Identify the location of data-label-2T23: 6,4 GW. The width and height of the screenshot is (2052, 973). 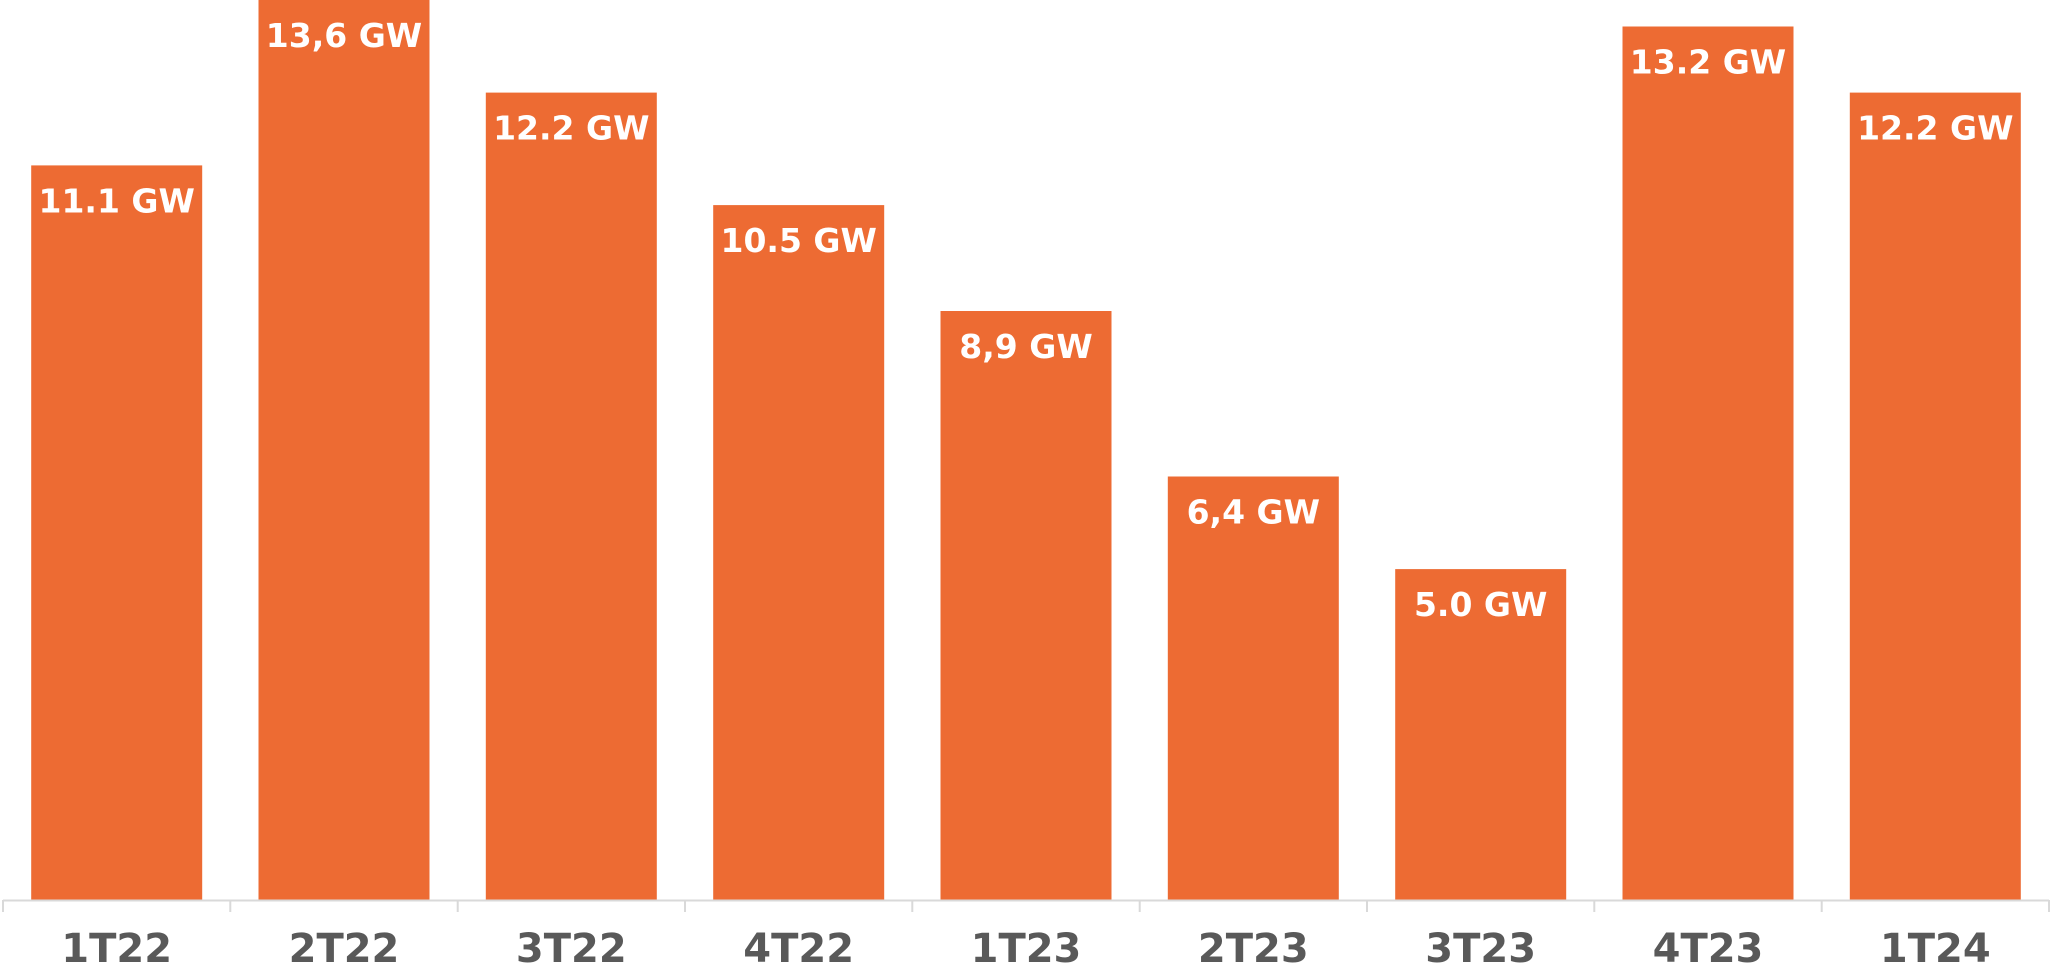
(1253, 512).